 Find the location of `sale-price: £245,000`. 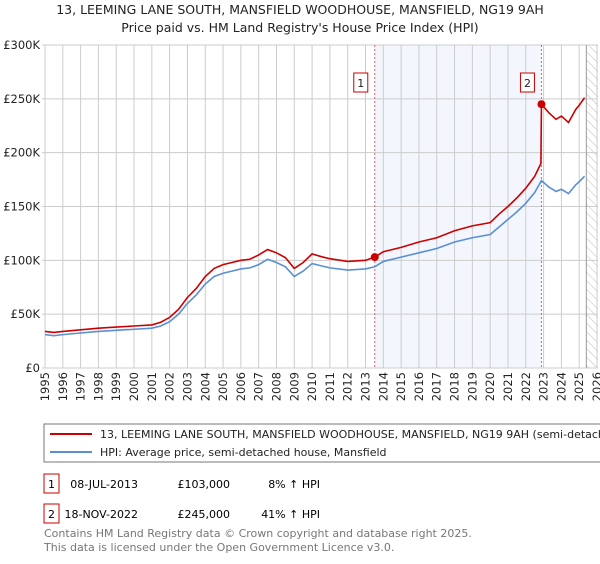

sale-price: £245,000 is located at coordinates (204, 514).